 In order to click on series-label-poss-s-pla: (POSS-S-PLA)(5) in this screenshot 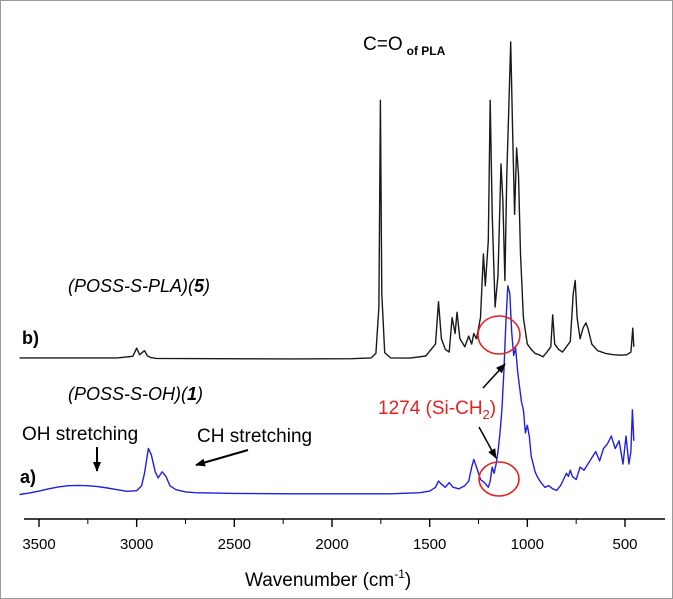, I will do `click(139, 286)`.